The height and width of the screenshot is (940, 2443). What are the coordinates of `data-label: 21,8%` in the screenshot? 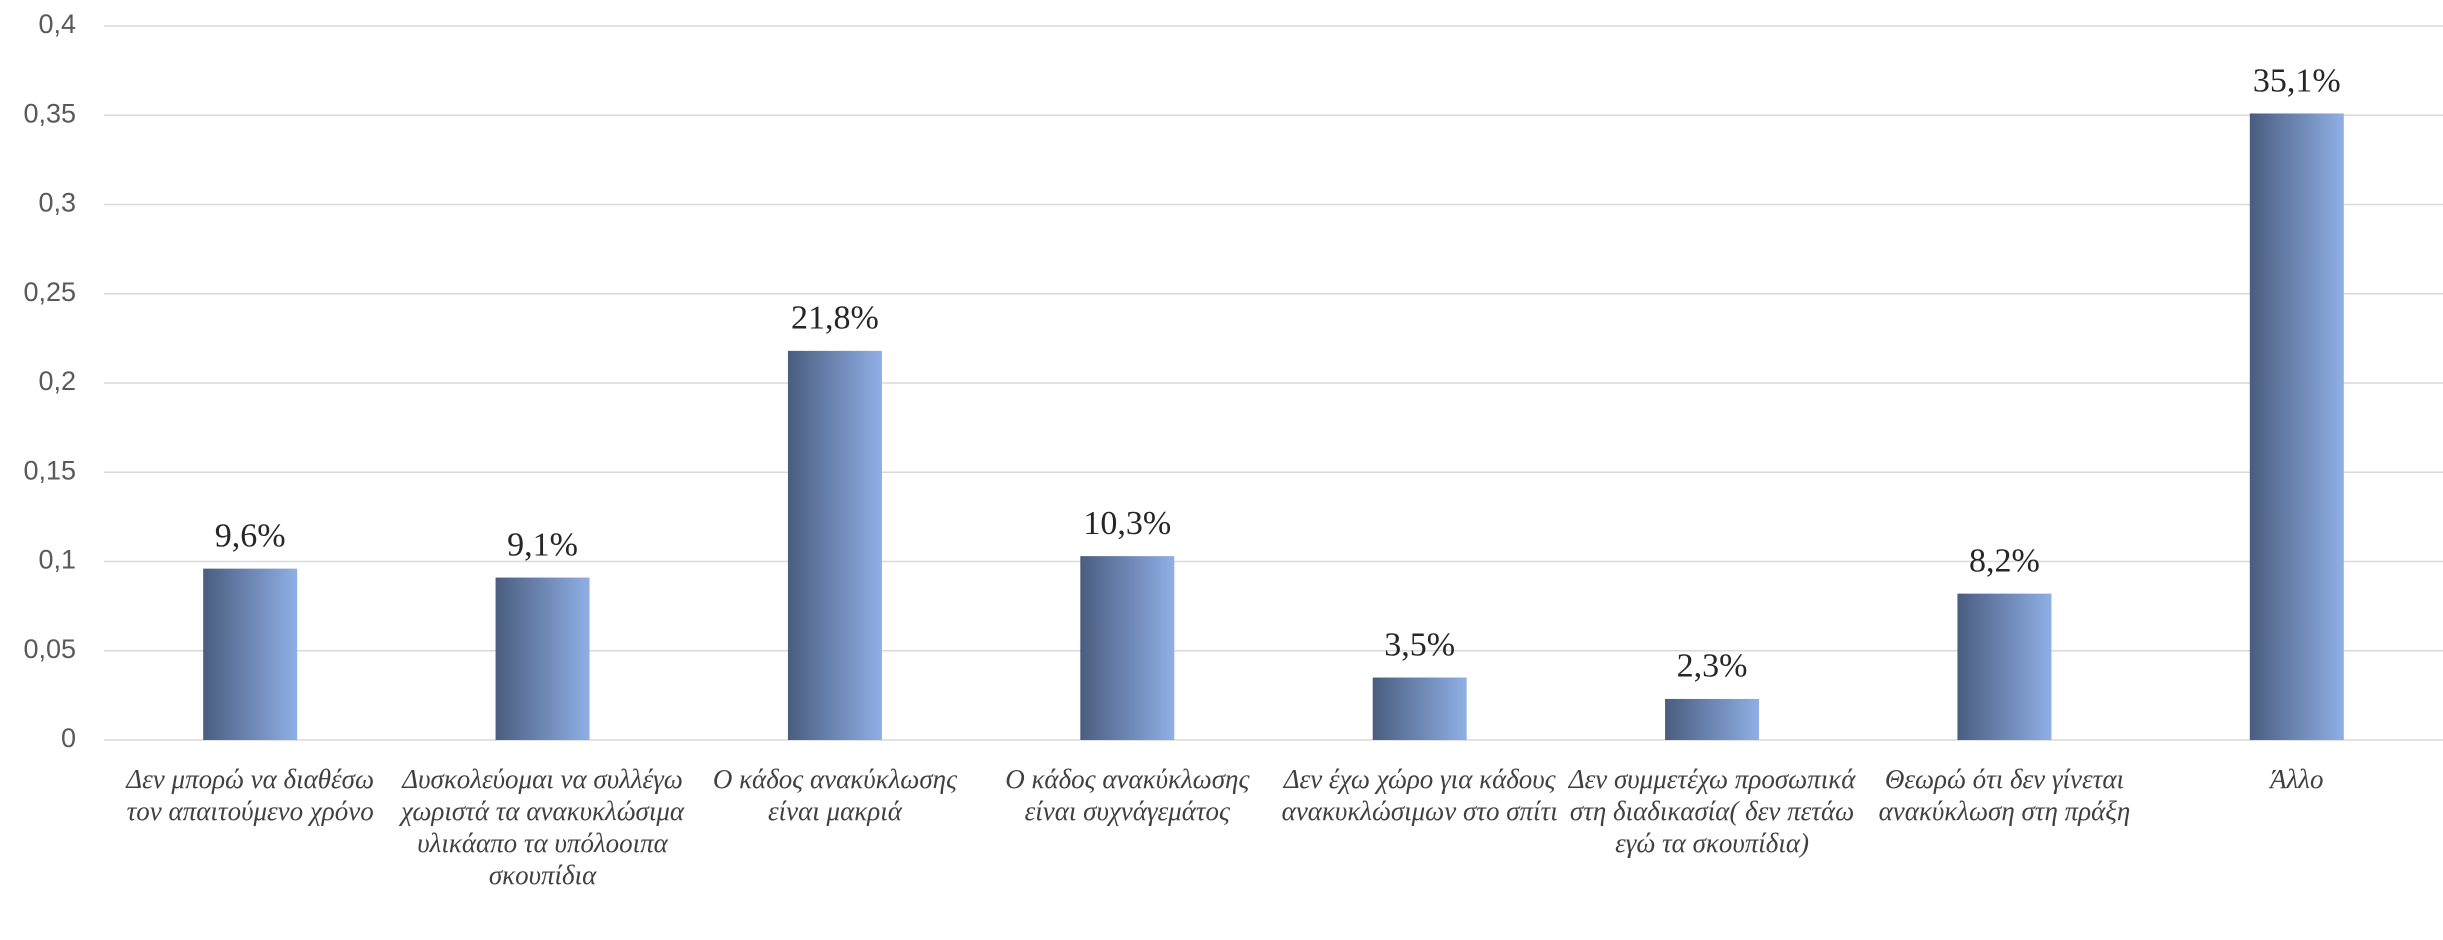 It's located at (835, 318).